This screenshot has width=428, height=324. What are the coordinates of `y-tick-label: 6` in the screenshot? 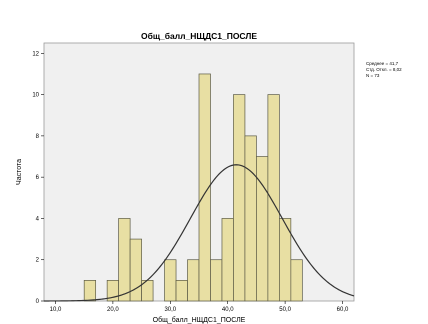 It's located at (38, 178).